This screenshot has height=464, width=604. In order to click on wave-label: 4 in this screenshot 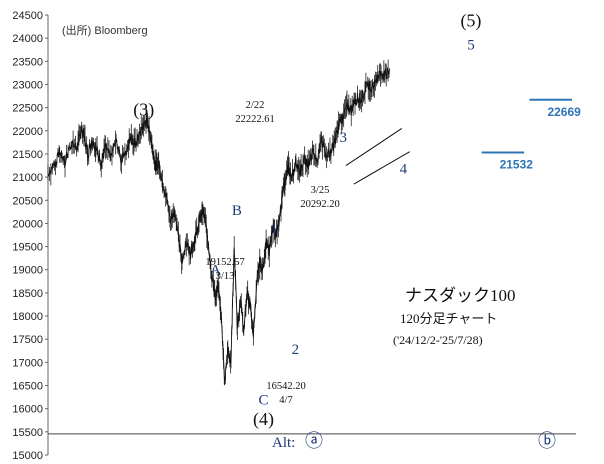, I will do `click(404, 169)`.